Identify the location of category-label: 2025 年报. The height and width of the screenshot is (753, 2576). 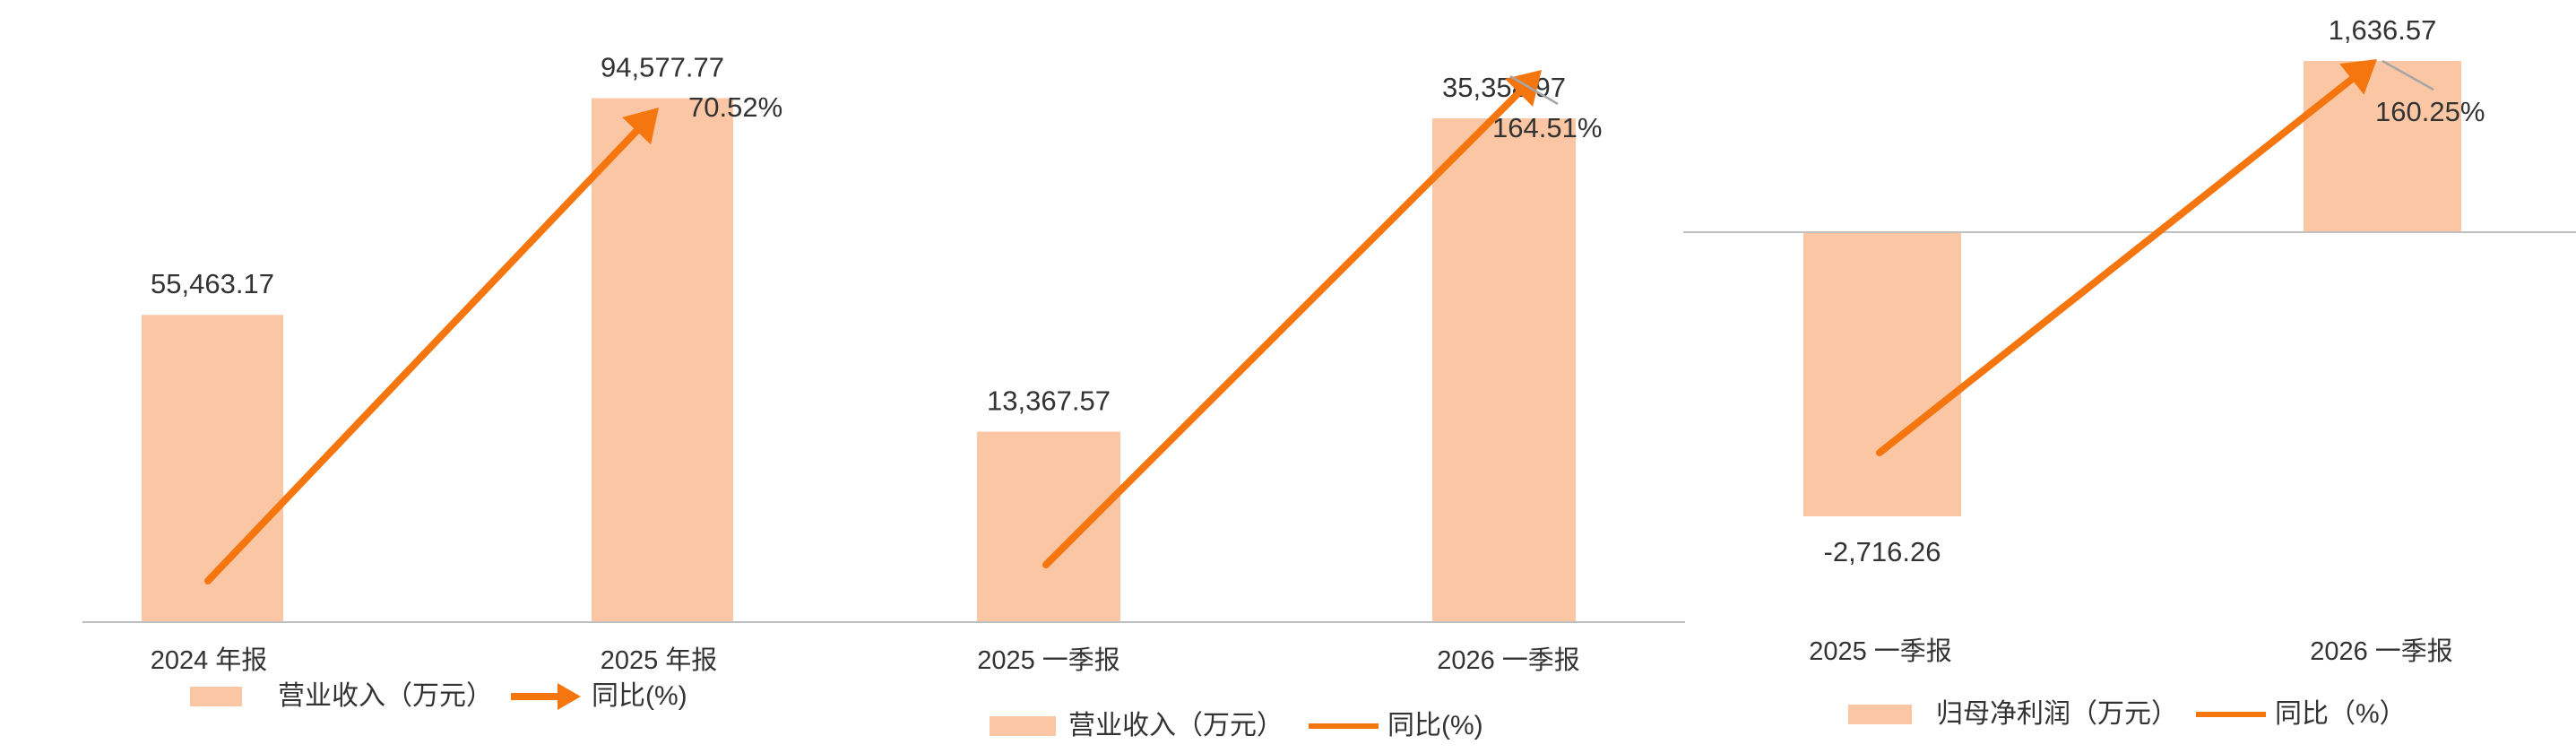
(659, 660).